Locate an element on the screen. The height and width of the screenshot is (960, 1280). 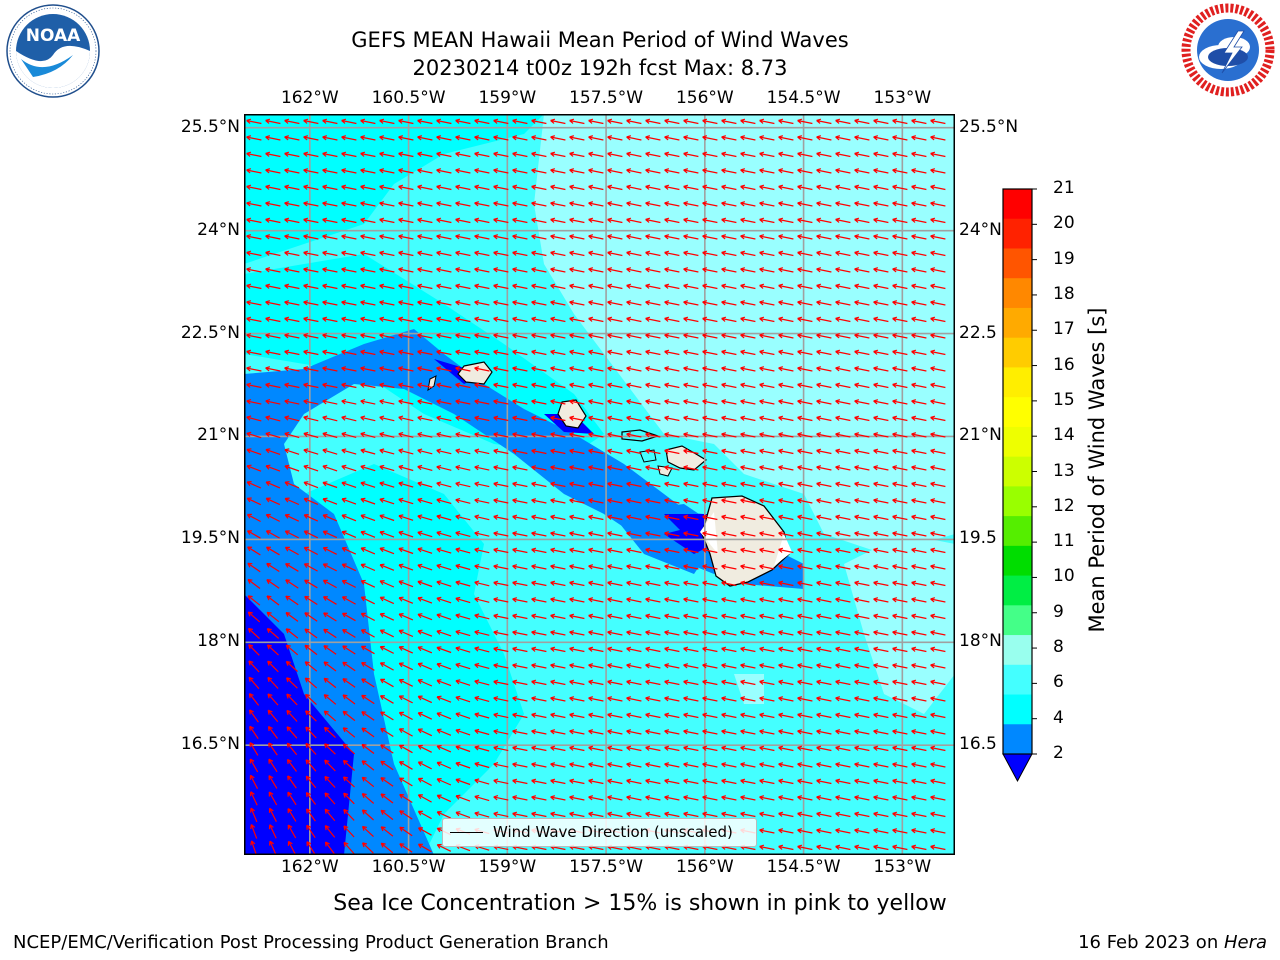
footer-date: 16 Feb 2023 on Hera is located at coordinates (1172, 942).